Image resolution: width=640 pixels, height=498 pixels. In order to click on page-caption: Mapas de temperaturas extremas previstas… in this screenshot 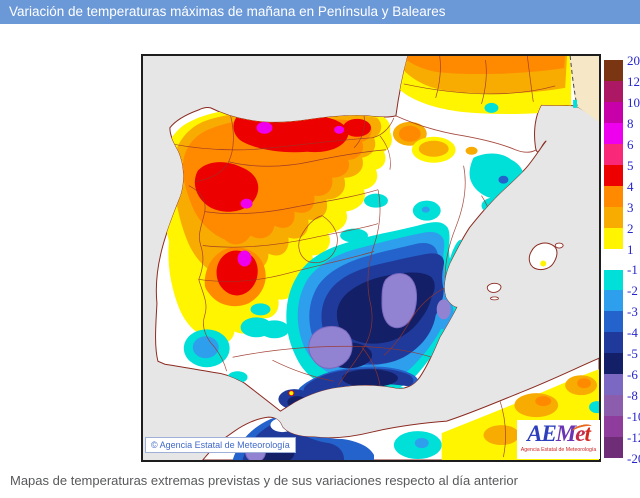, I will do `click(264, 480)`.